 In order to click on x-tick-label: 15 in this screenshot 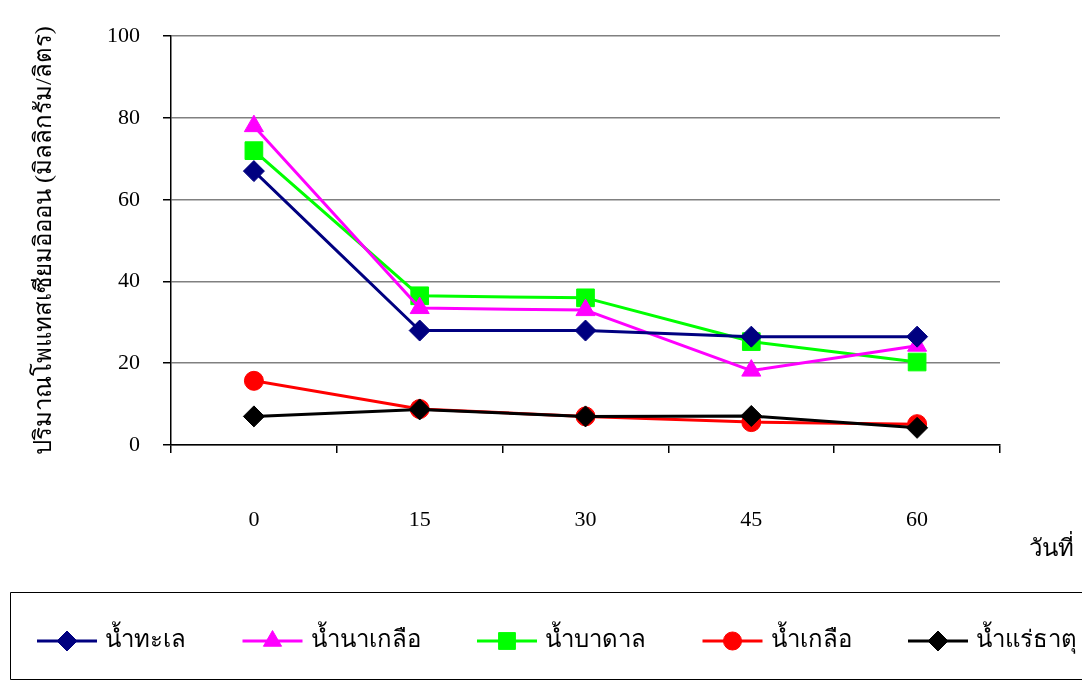, I will do `click(419, 518)`.